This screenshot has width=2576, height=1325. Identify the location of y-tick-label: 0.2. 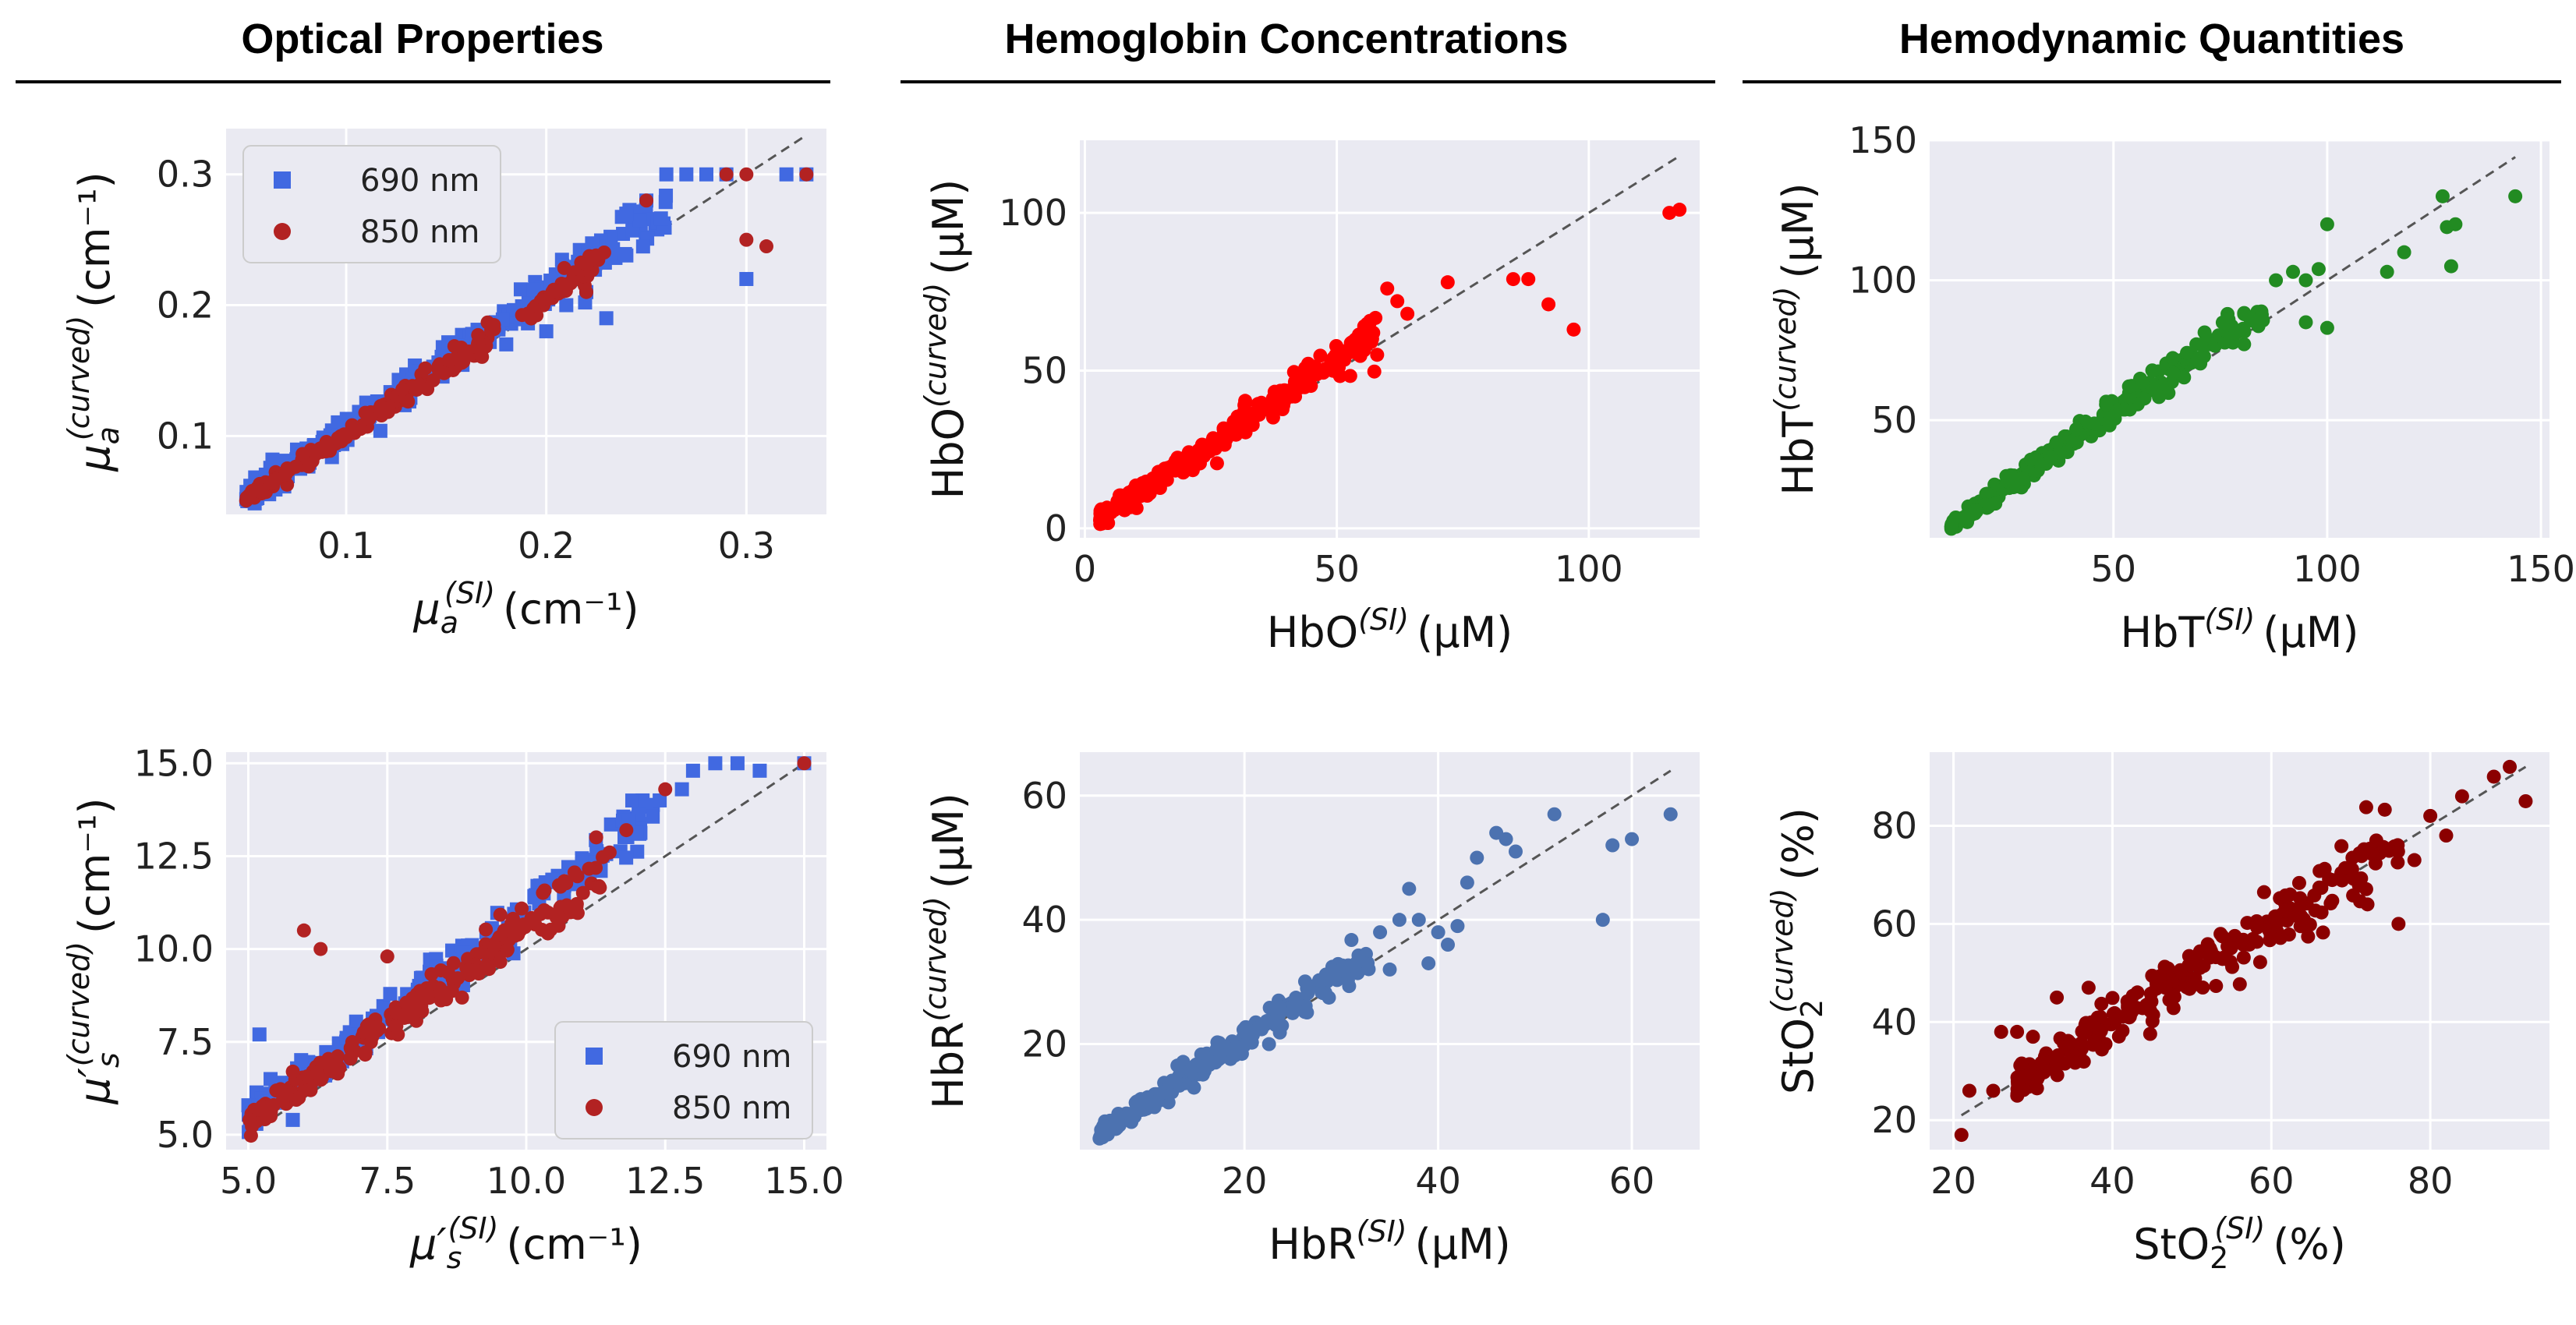
(185, 305).